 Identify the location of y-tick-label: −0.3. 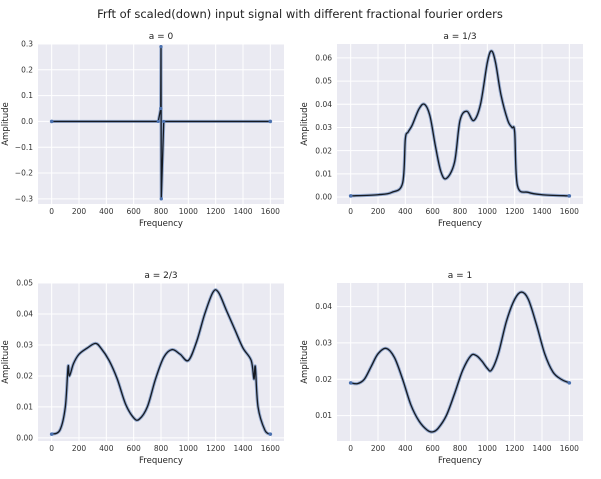
(24, 198).